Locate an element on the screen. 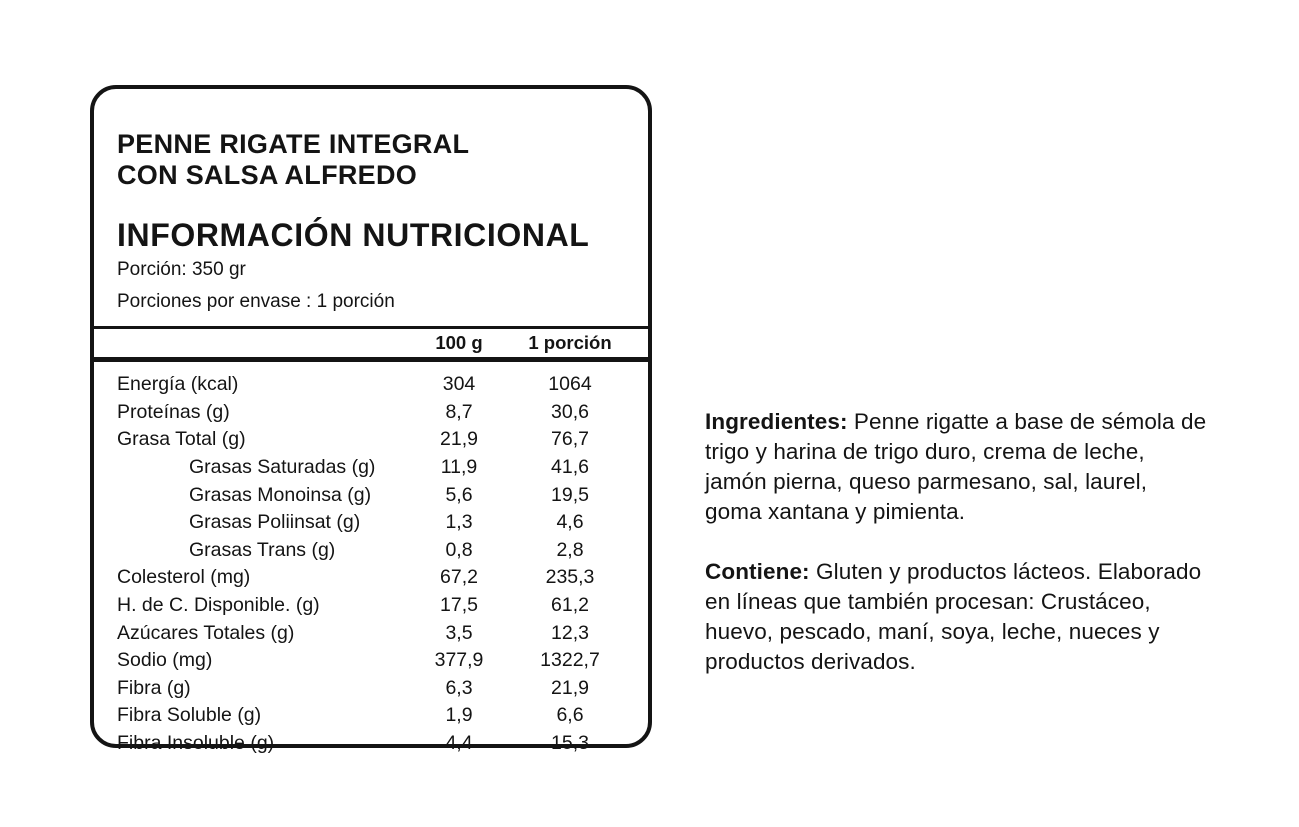 The image size is (1299, 827). value-per-portion: 76,7 is located at coordinates (570, 439).